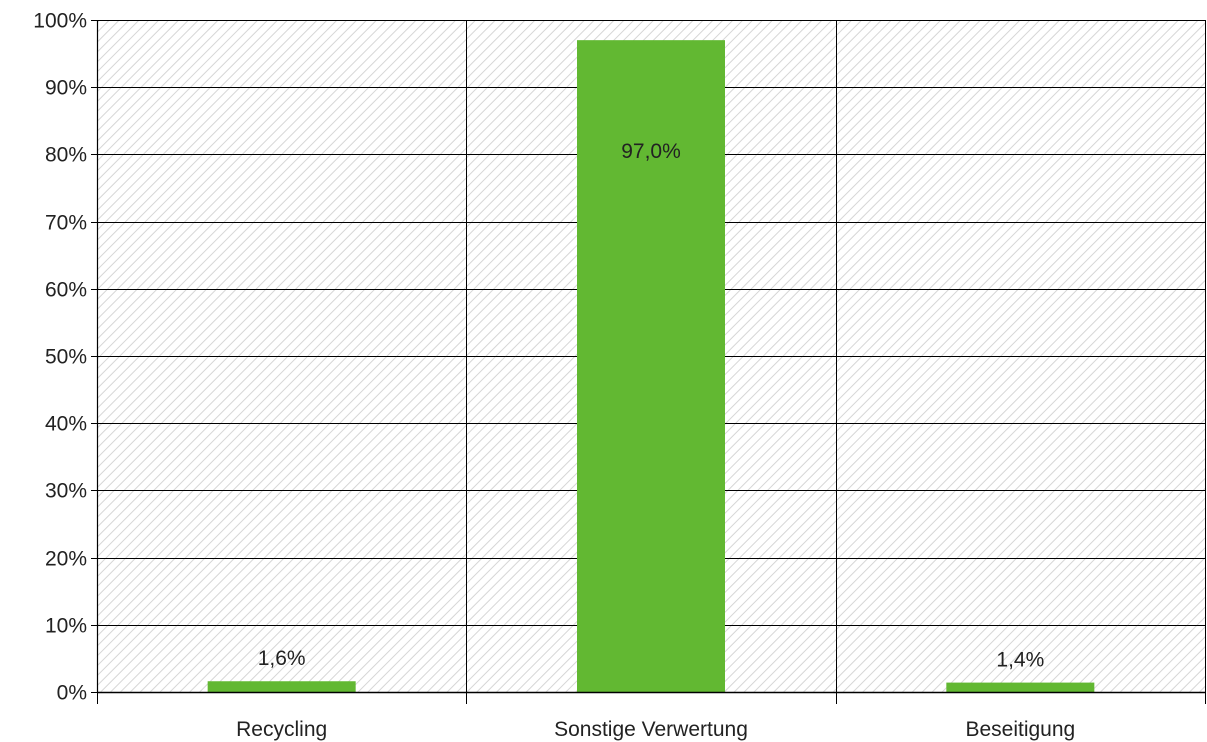  What do you see at coordinates (651, 729) in the screenshot?
I see `category-label: Sonstige Verwertung` at bounding box center [651, 729].